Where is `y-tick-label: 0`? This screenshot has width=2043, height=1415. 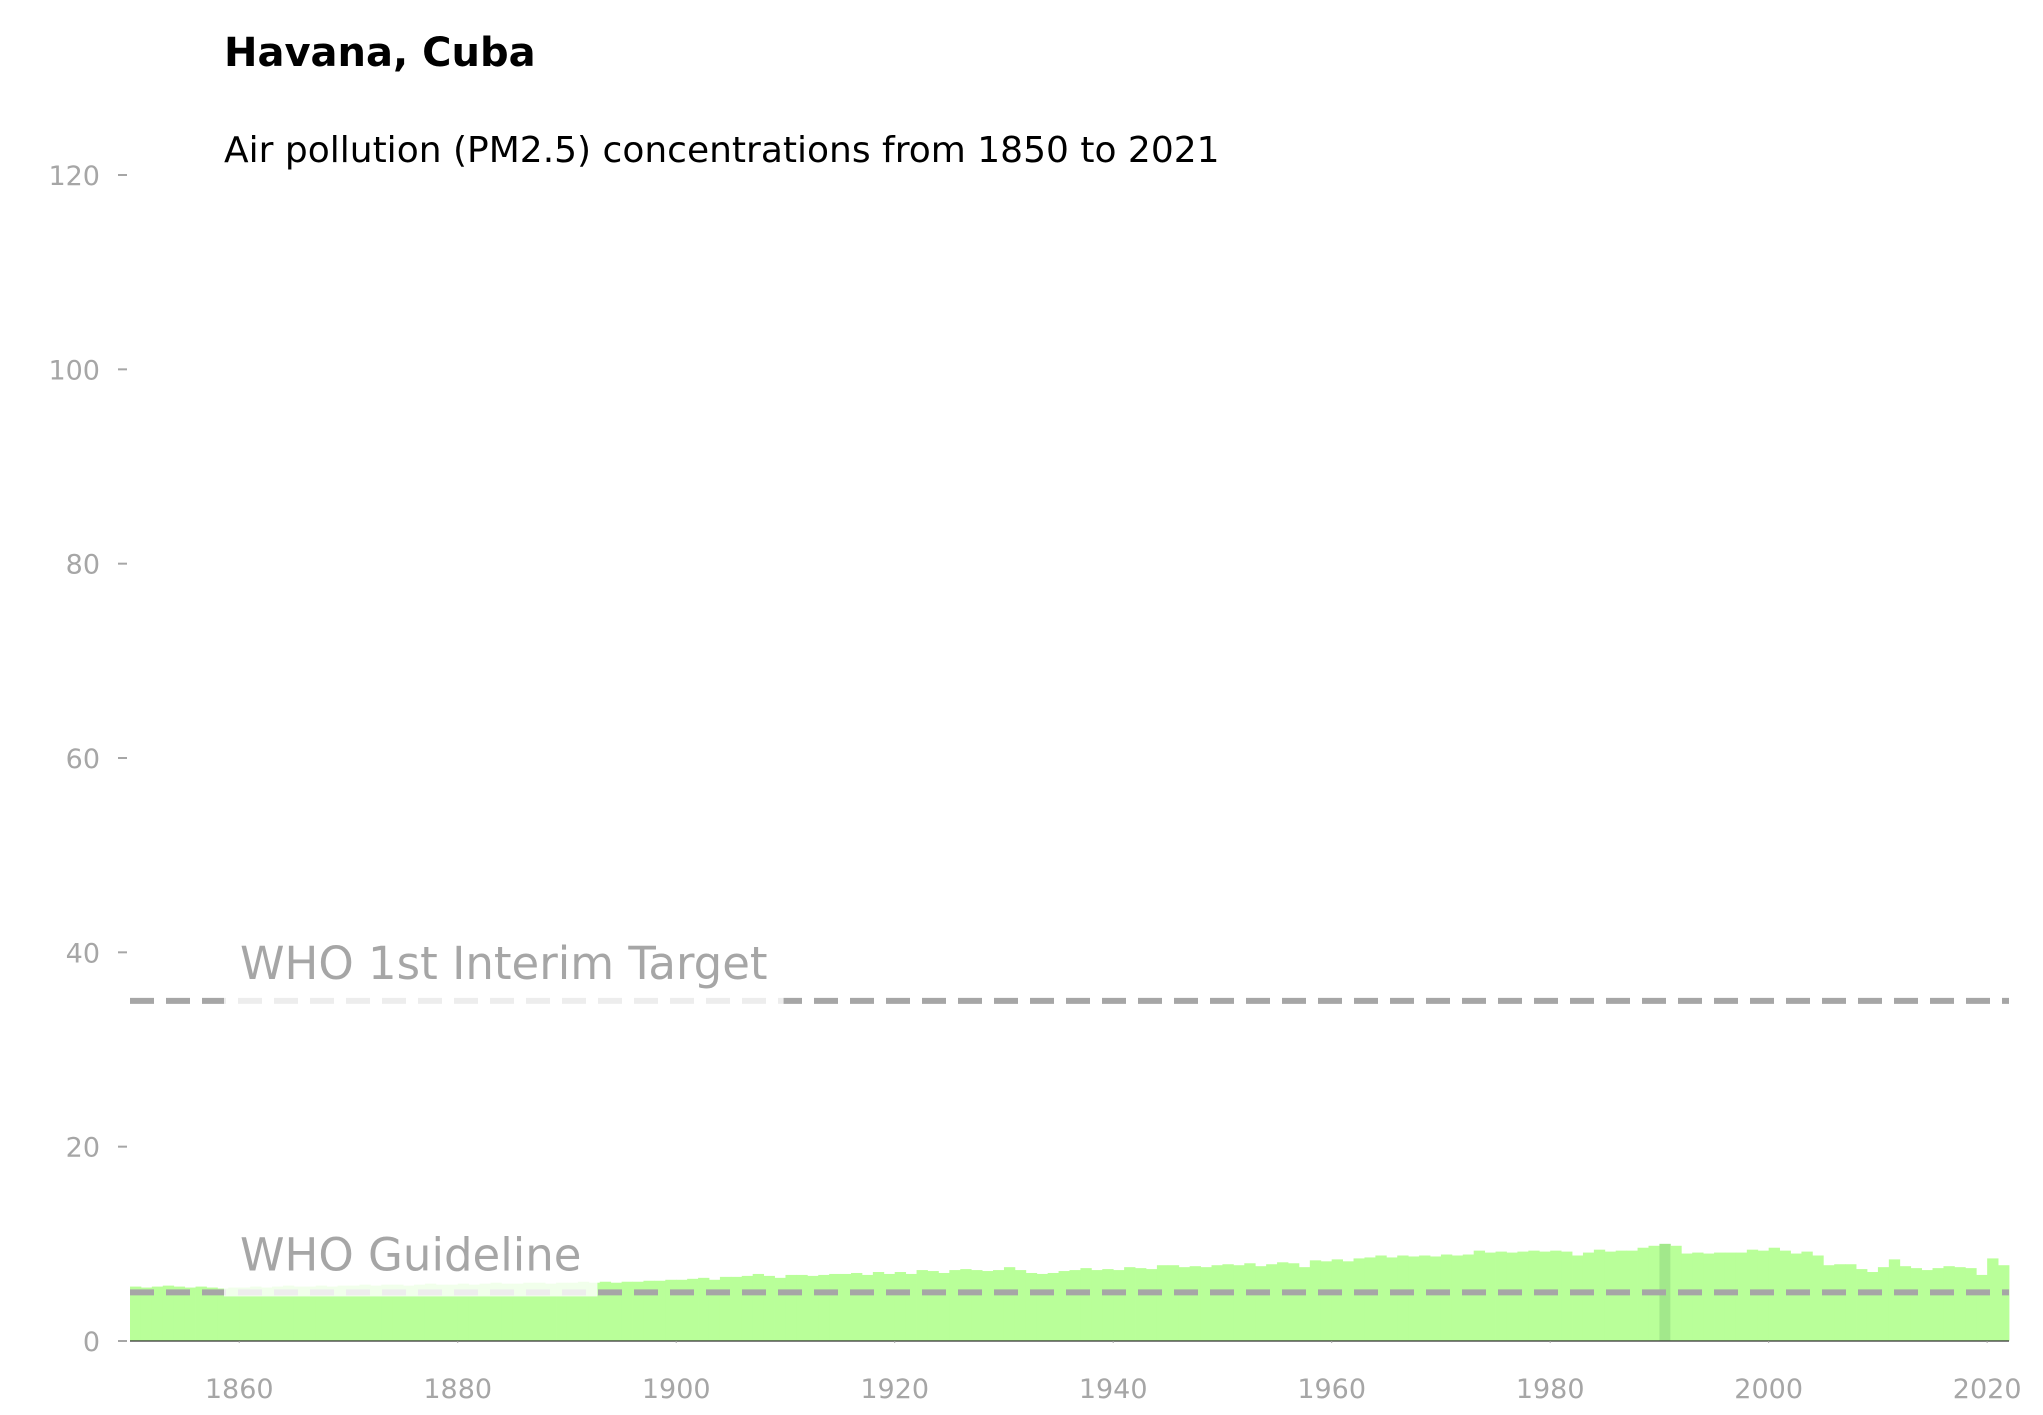 y-tick-label: 0 is located at coordinates (91, 1342).